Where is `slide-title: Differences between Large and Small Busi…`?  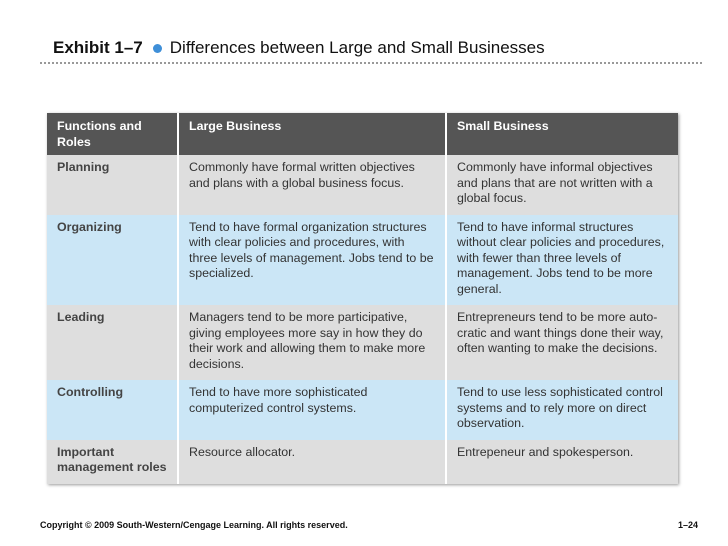
slide-title: Differences between Large and Small Busi… is located at coordinates (357, 47).